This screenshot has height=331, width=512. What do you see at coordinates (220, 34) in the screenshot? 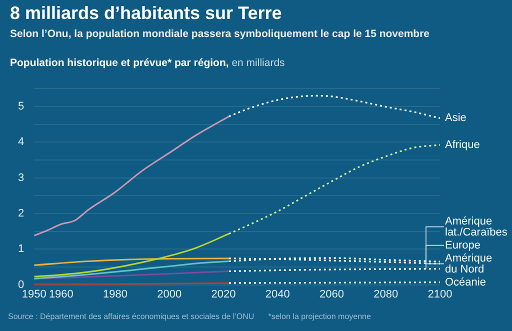
I see `chart-subtitle: Selon l’Onu, la population mondiale passera symboliquement le cap le 15 novembre` at bounding box center [220, 34].